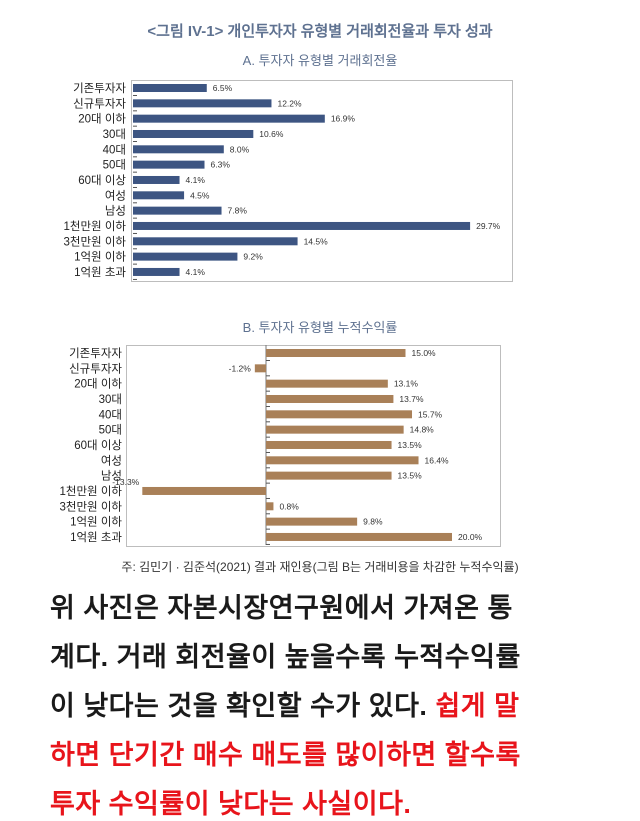  Describe the element at coordinates (488, 226) in the screenshot. I see `data-label: 29.7%` at that location.